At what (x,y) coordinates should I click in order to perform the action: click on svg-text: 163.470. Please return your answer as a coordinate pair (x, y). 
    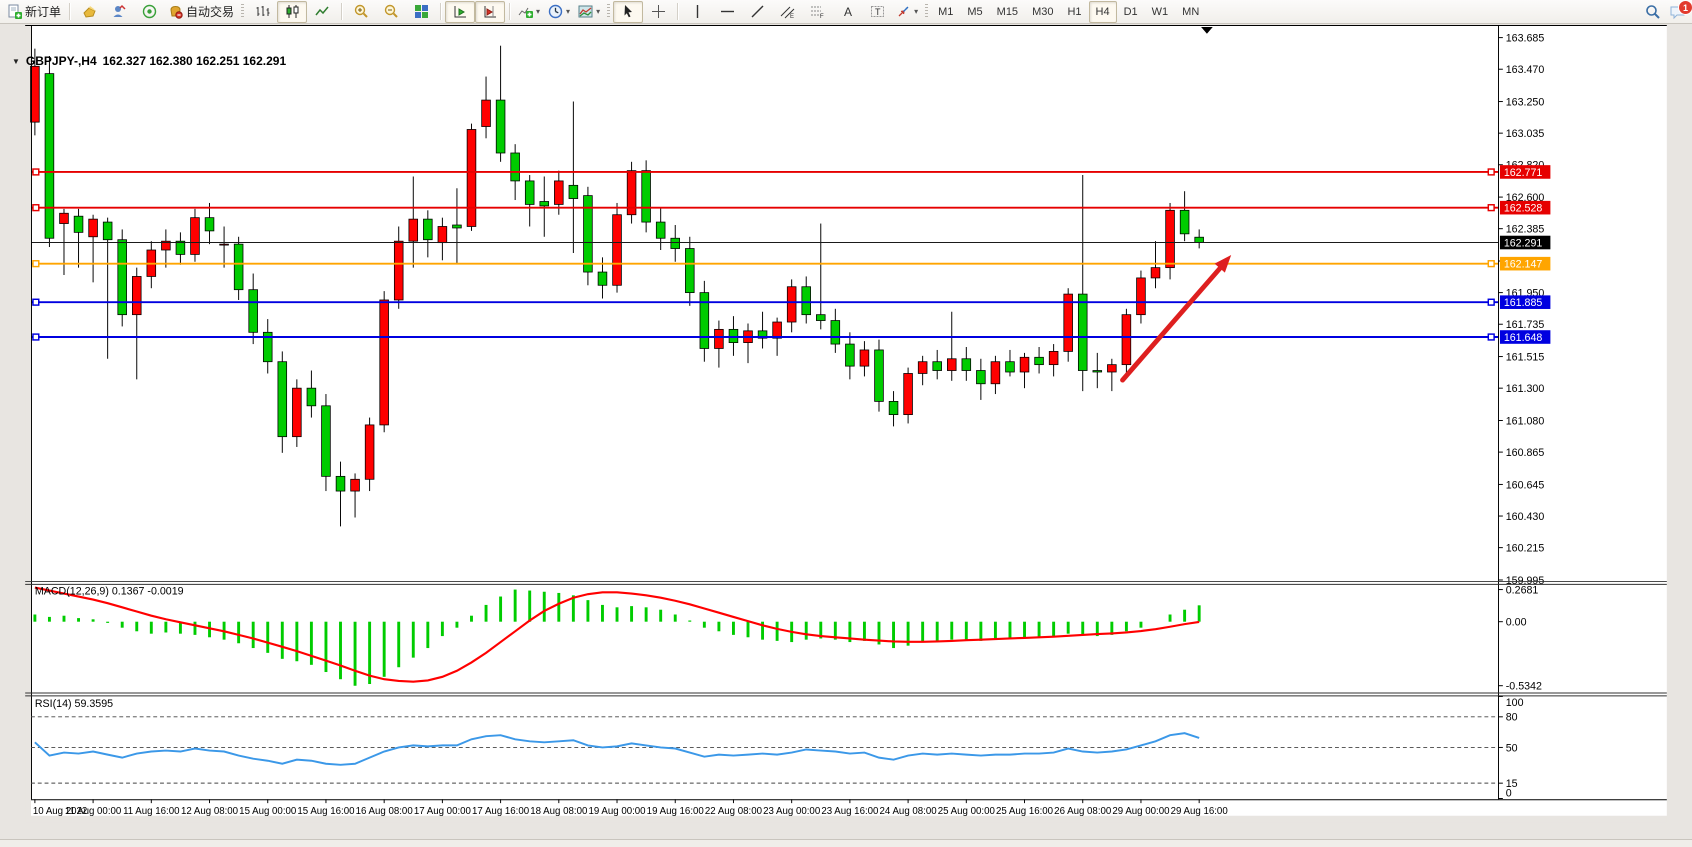
    Looking at the image, I should click on (1525, 70).